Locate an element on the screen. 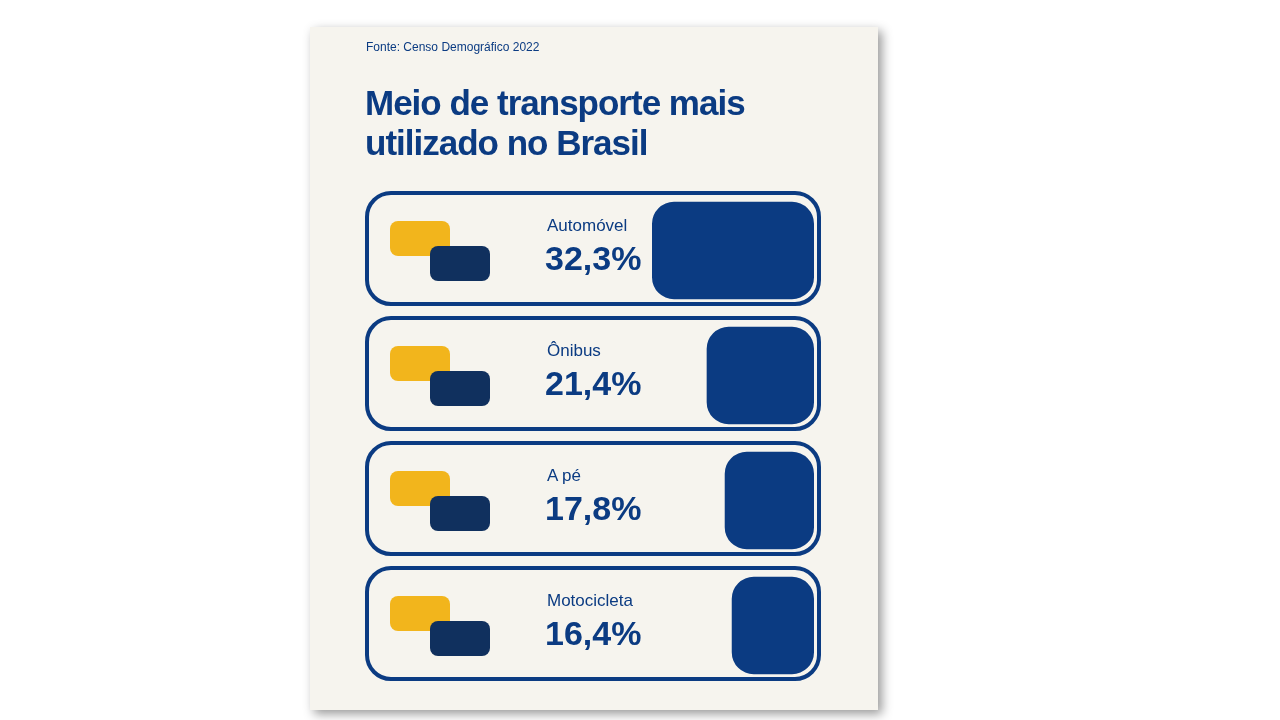 This screenshot has height=720, width=1280. y-tick-label: Ônibus is located at coordinates (574, 351).